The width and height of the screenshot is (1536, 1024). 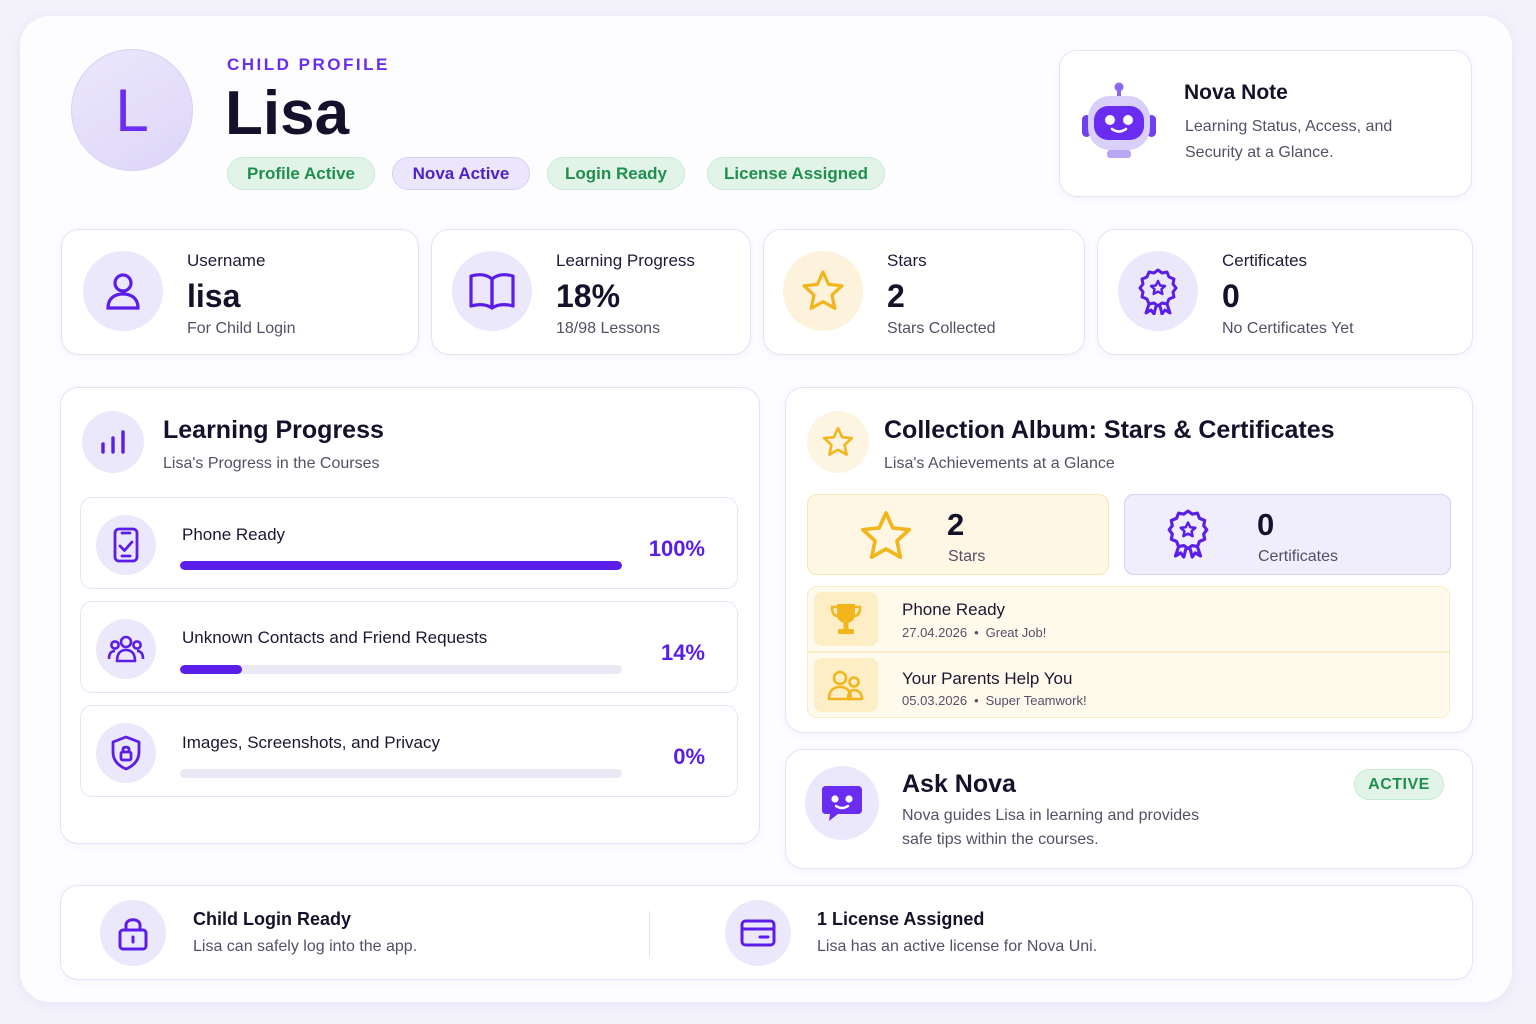 What do you see at coordinates (305, 946) in the screenshot?
I see `footer-login-text: Lisa can safely log into the app.` at bounding box center [305, 946].